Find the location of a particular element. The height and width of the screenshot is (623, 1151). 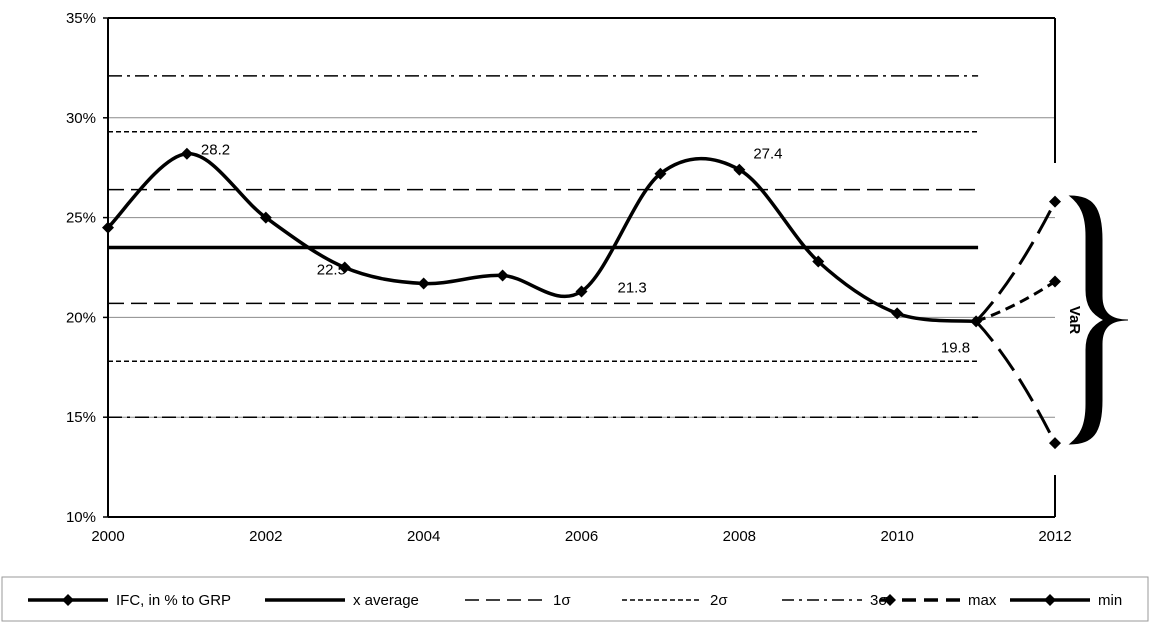

ifc-point-2007 is located at coordinates (660, 173).